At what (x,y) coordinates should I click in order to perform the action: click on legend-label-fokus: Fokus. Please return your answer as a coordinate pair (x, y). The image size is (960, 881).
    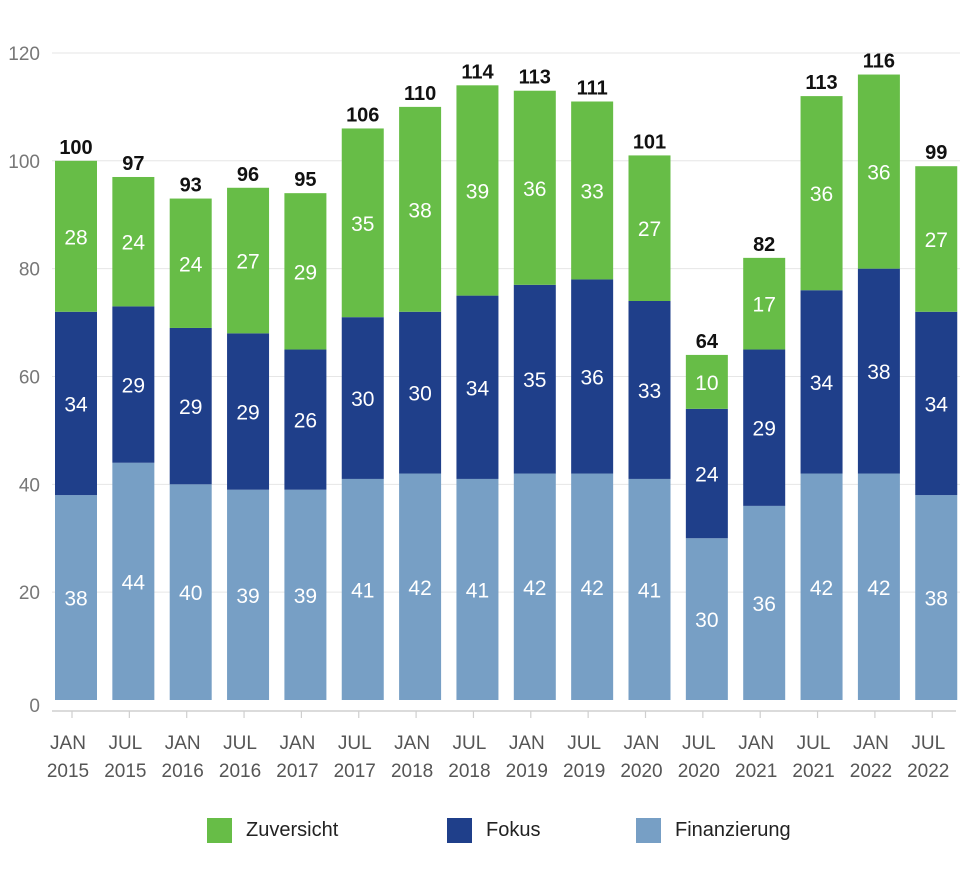
    Looking at the image, I should click on (513, 830).